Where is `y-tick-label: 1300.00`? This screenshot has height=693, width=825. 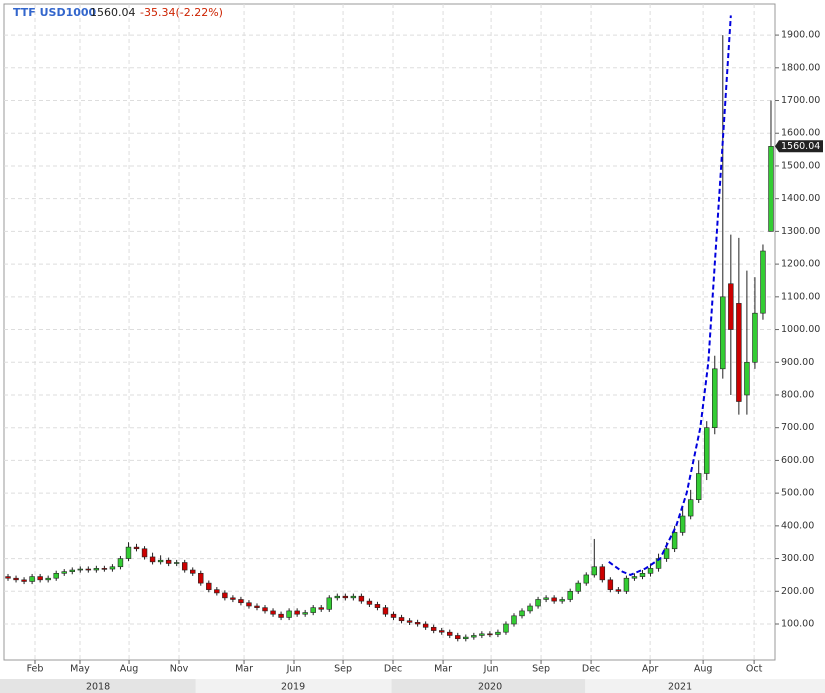
y-tick-label: 1300.00 is located at coordinates (800, 231).